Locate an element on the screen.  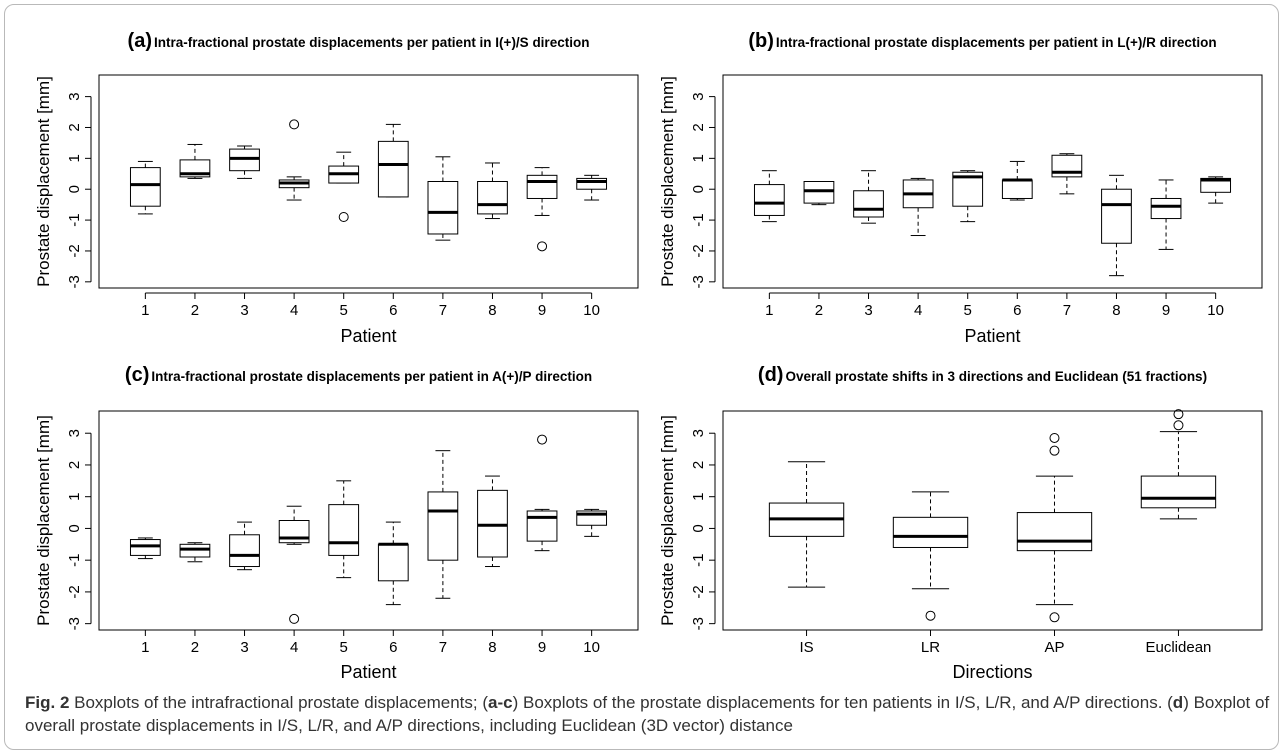
panel-label: (c) is located at coordinates (137, 375).